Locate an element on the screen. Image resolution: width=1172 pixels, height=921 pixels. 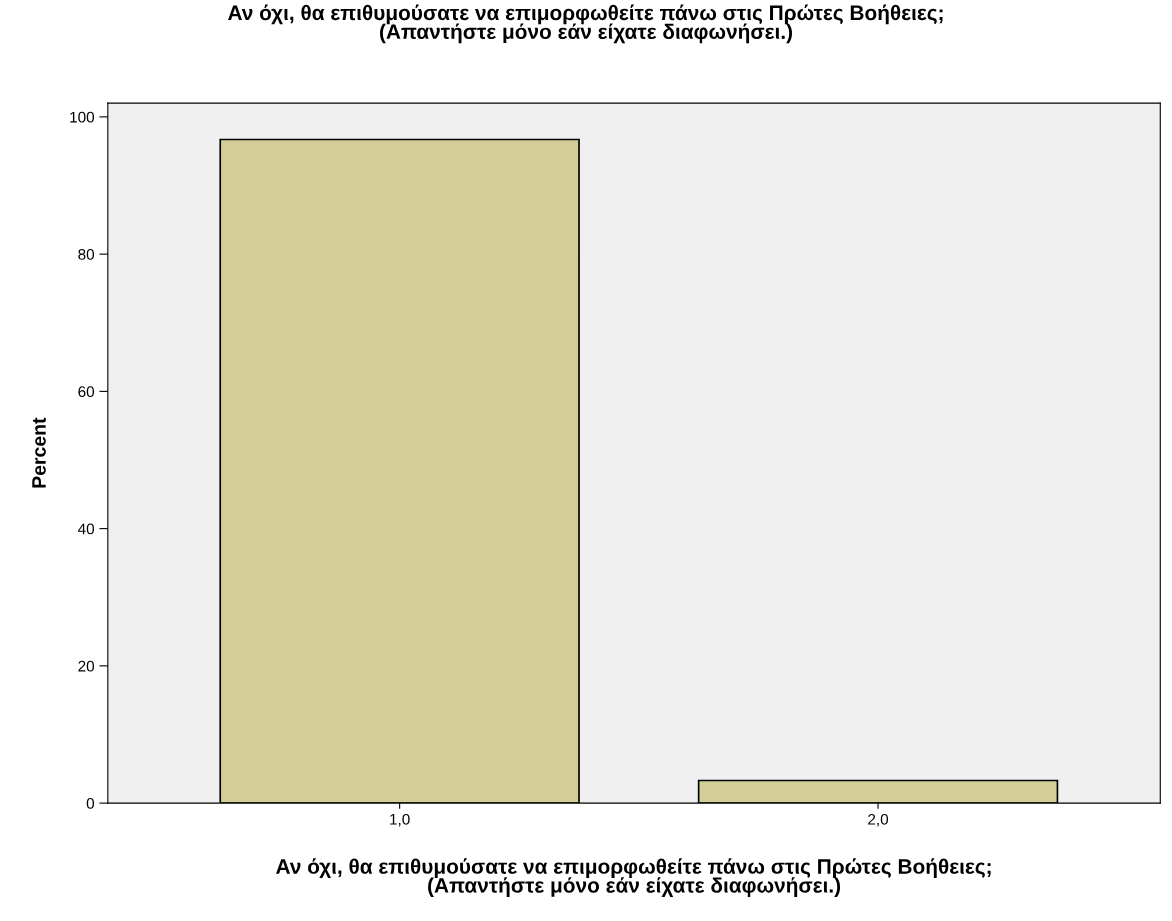
chart-title: Αν όχι, θα επιθυμούσατε να επιμορφωθείτε πάνω στις Πρώτες Βοήθειες; (Απαντήστε μόνο εάν είχατε διαφωνήσει.) is located at coordinates (585, 24).